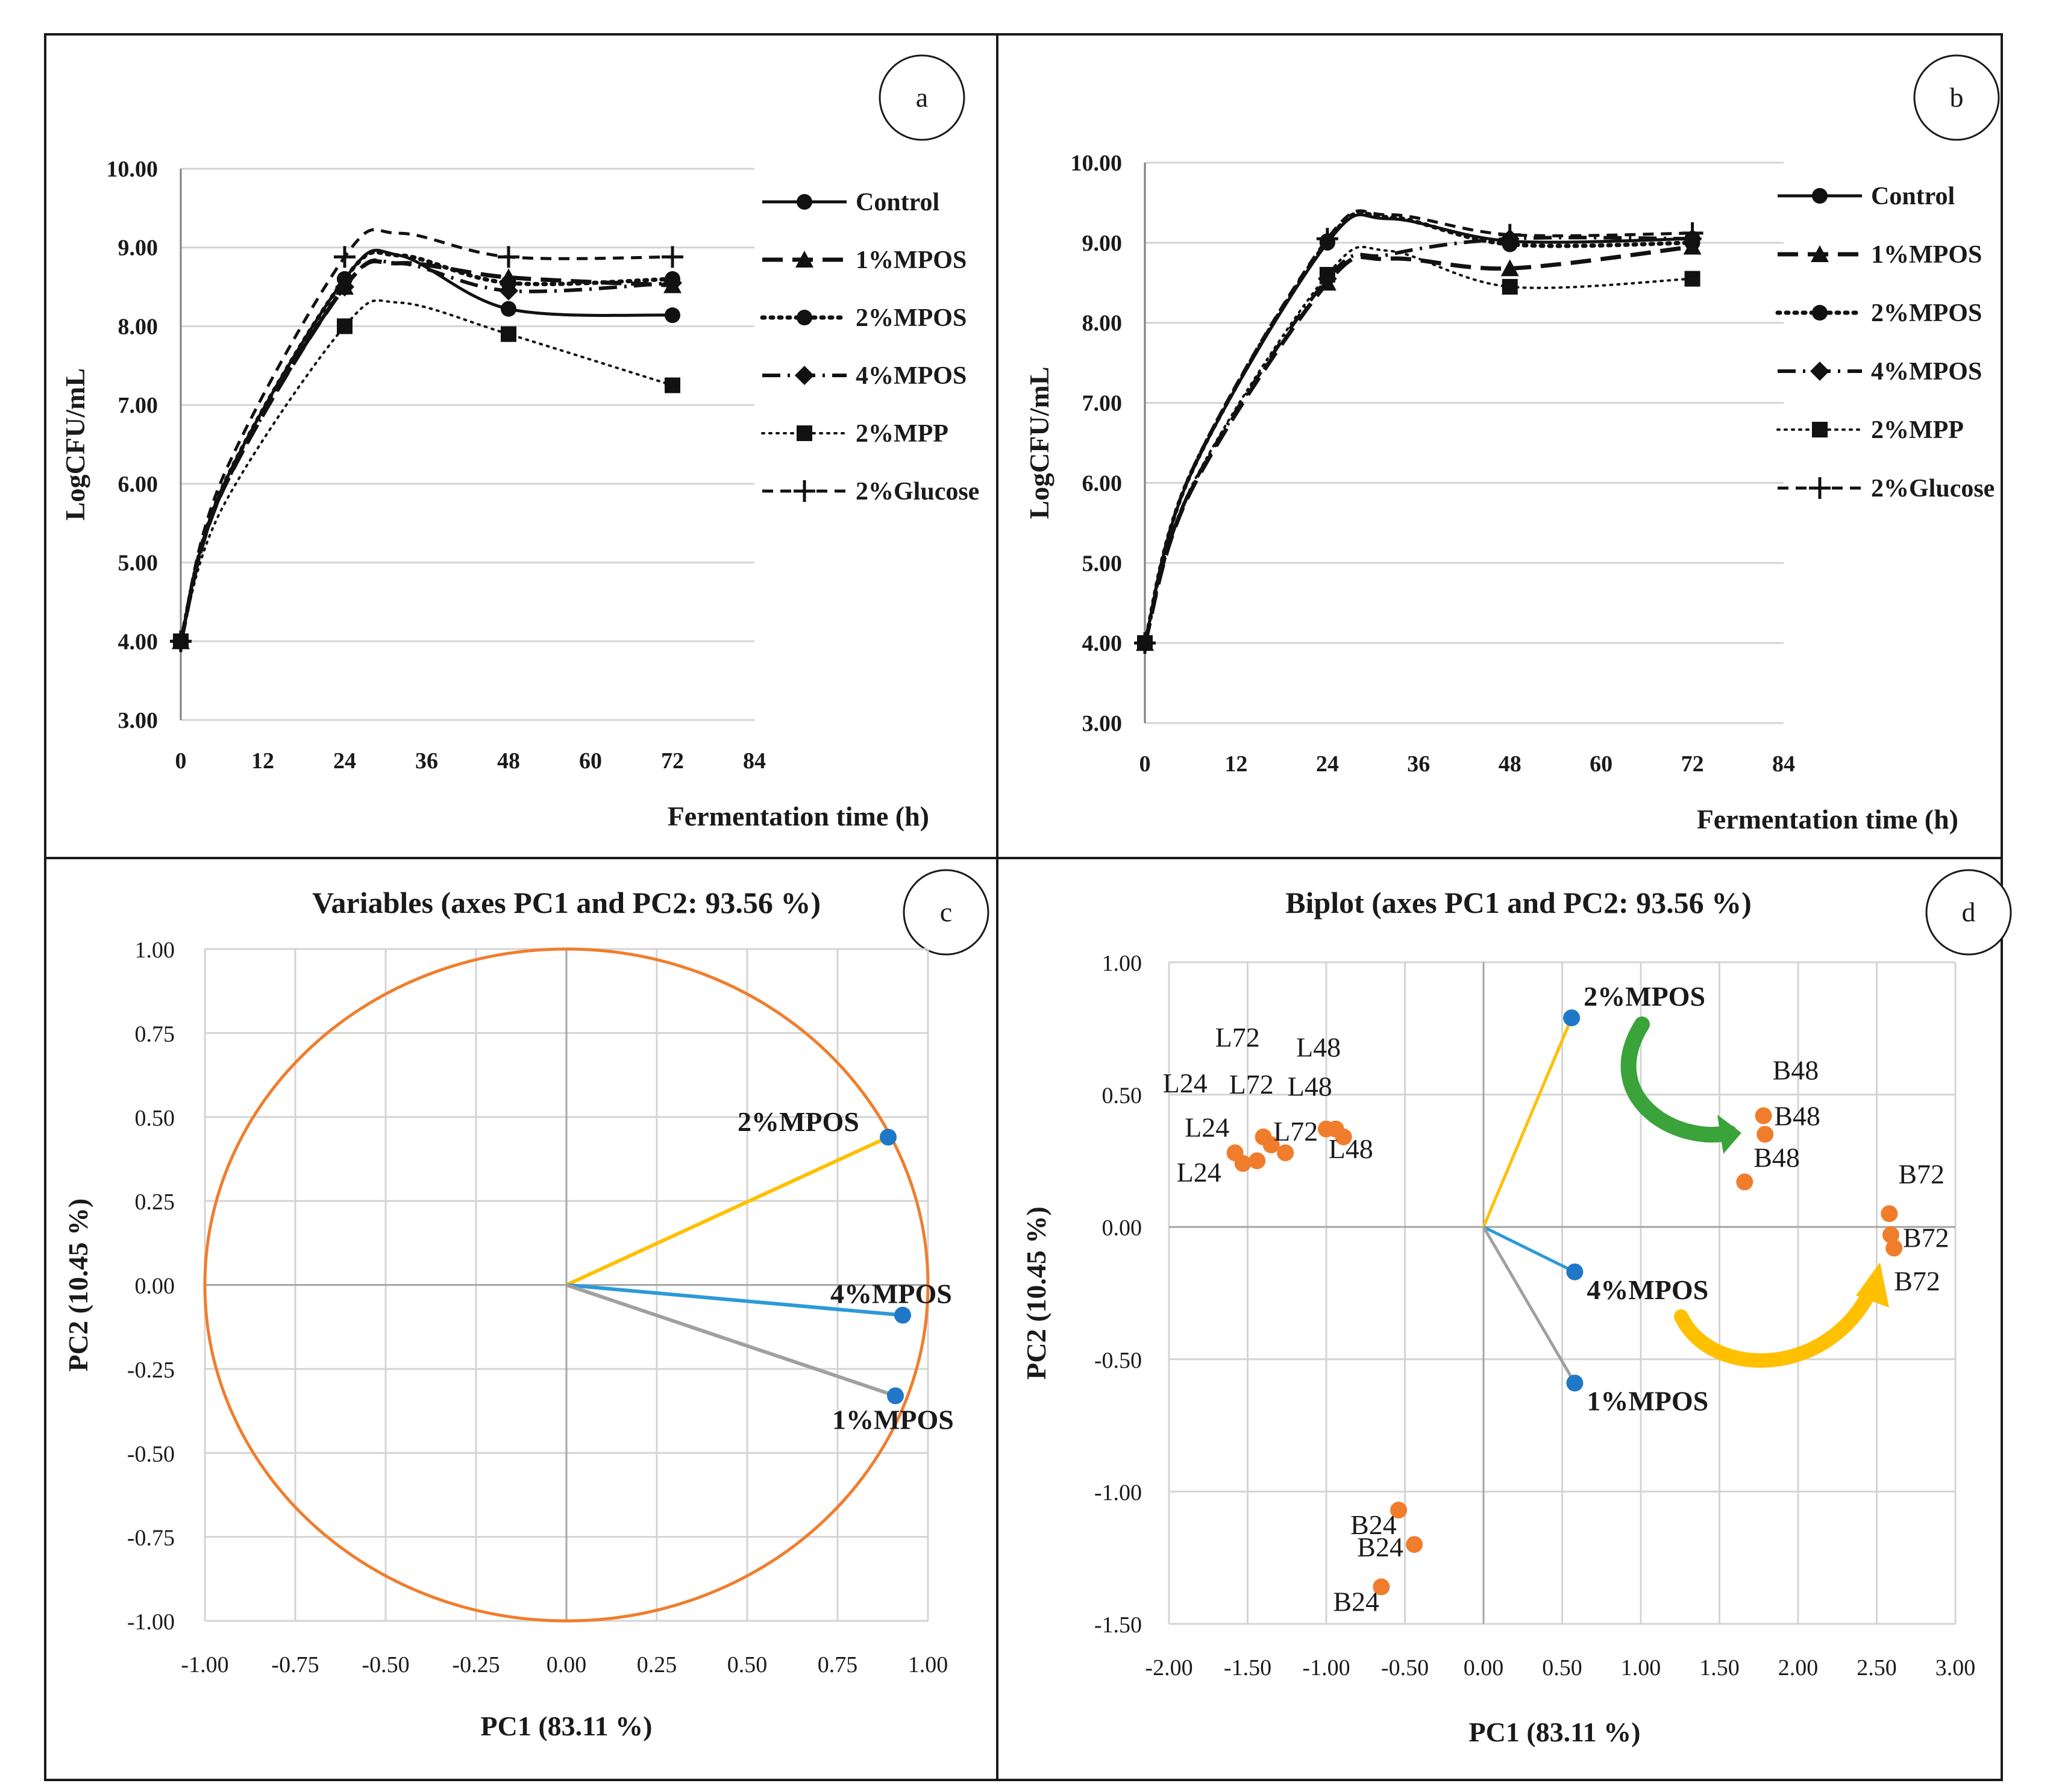  What do you see at coordinates (911, 376) in the screenshot?
I see `legend-label-4%MPOS: 4%MPOS` at bounding box center [911, 376].